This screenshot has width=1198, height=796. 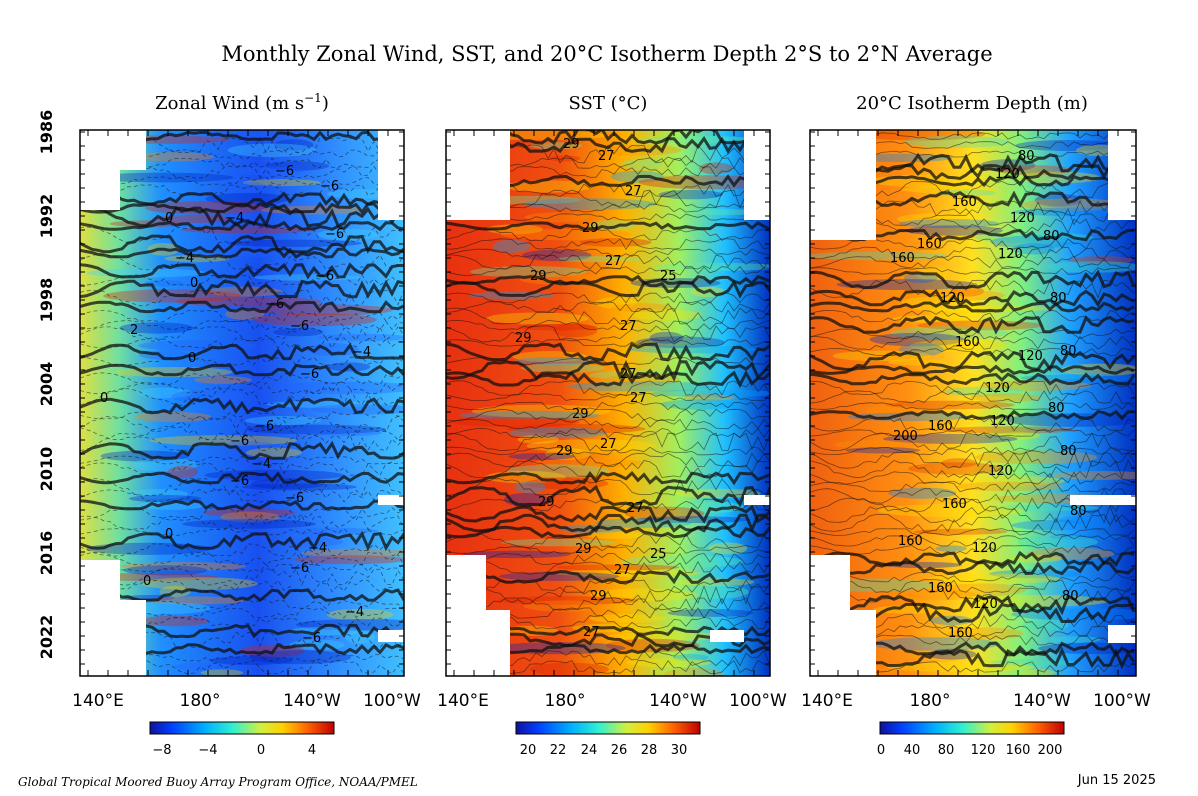 I want to click on colorbar-tick: 120, so click(x=983, y=750).